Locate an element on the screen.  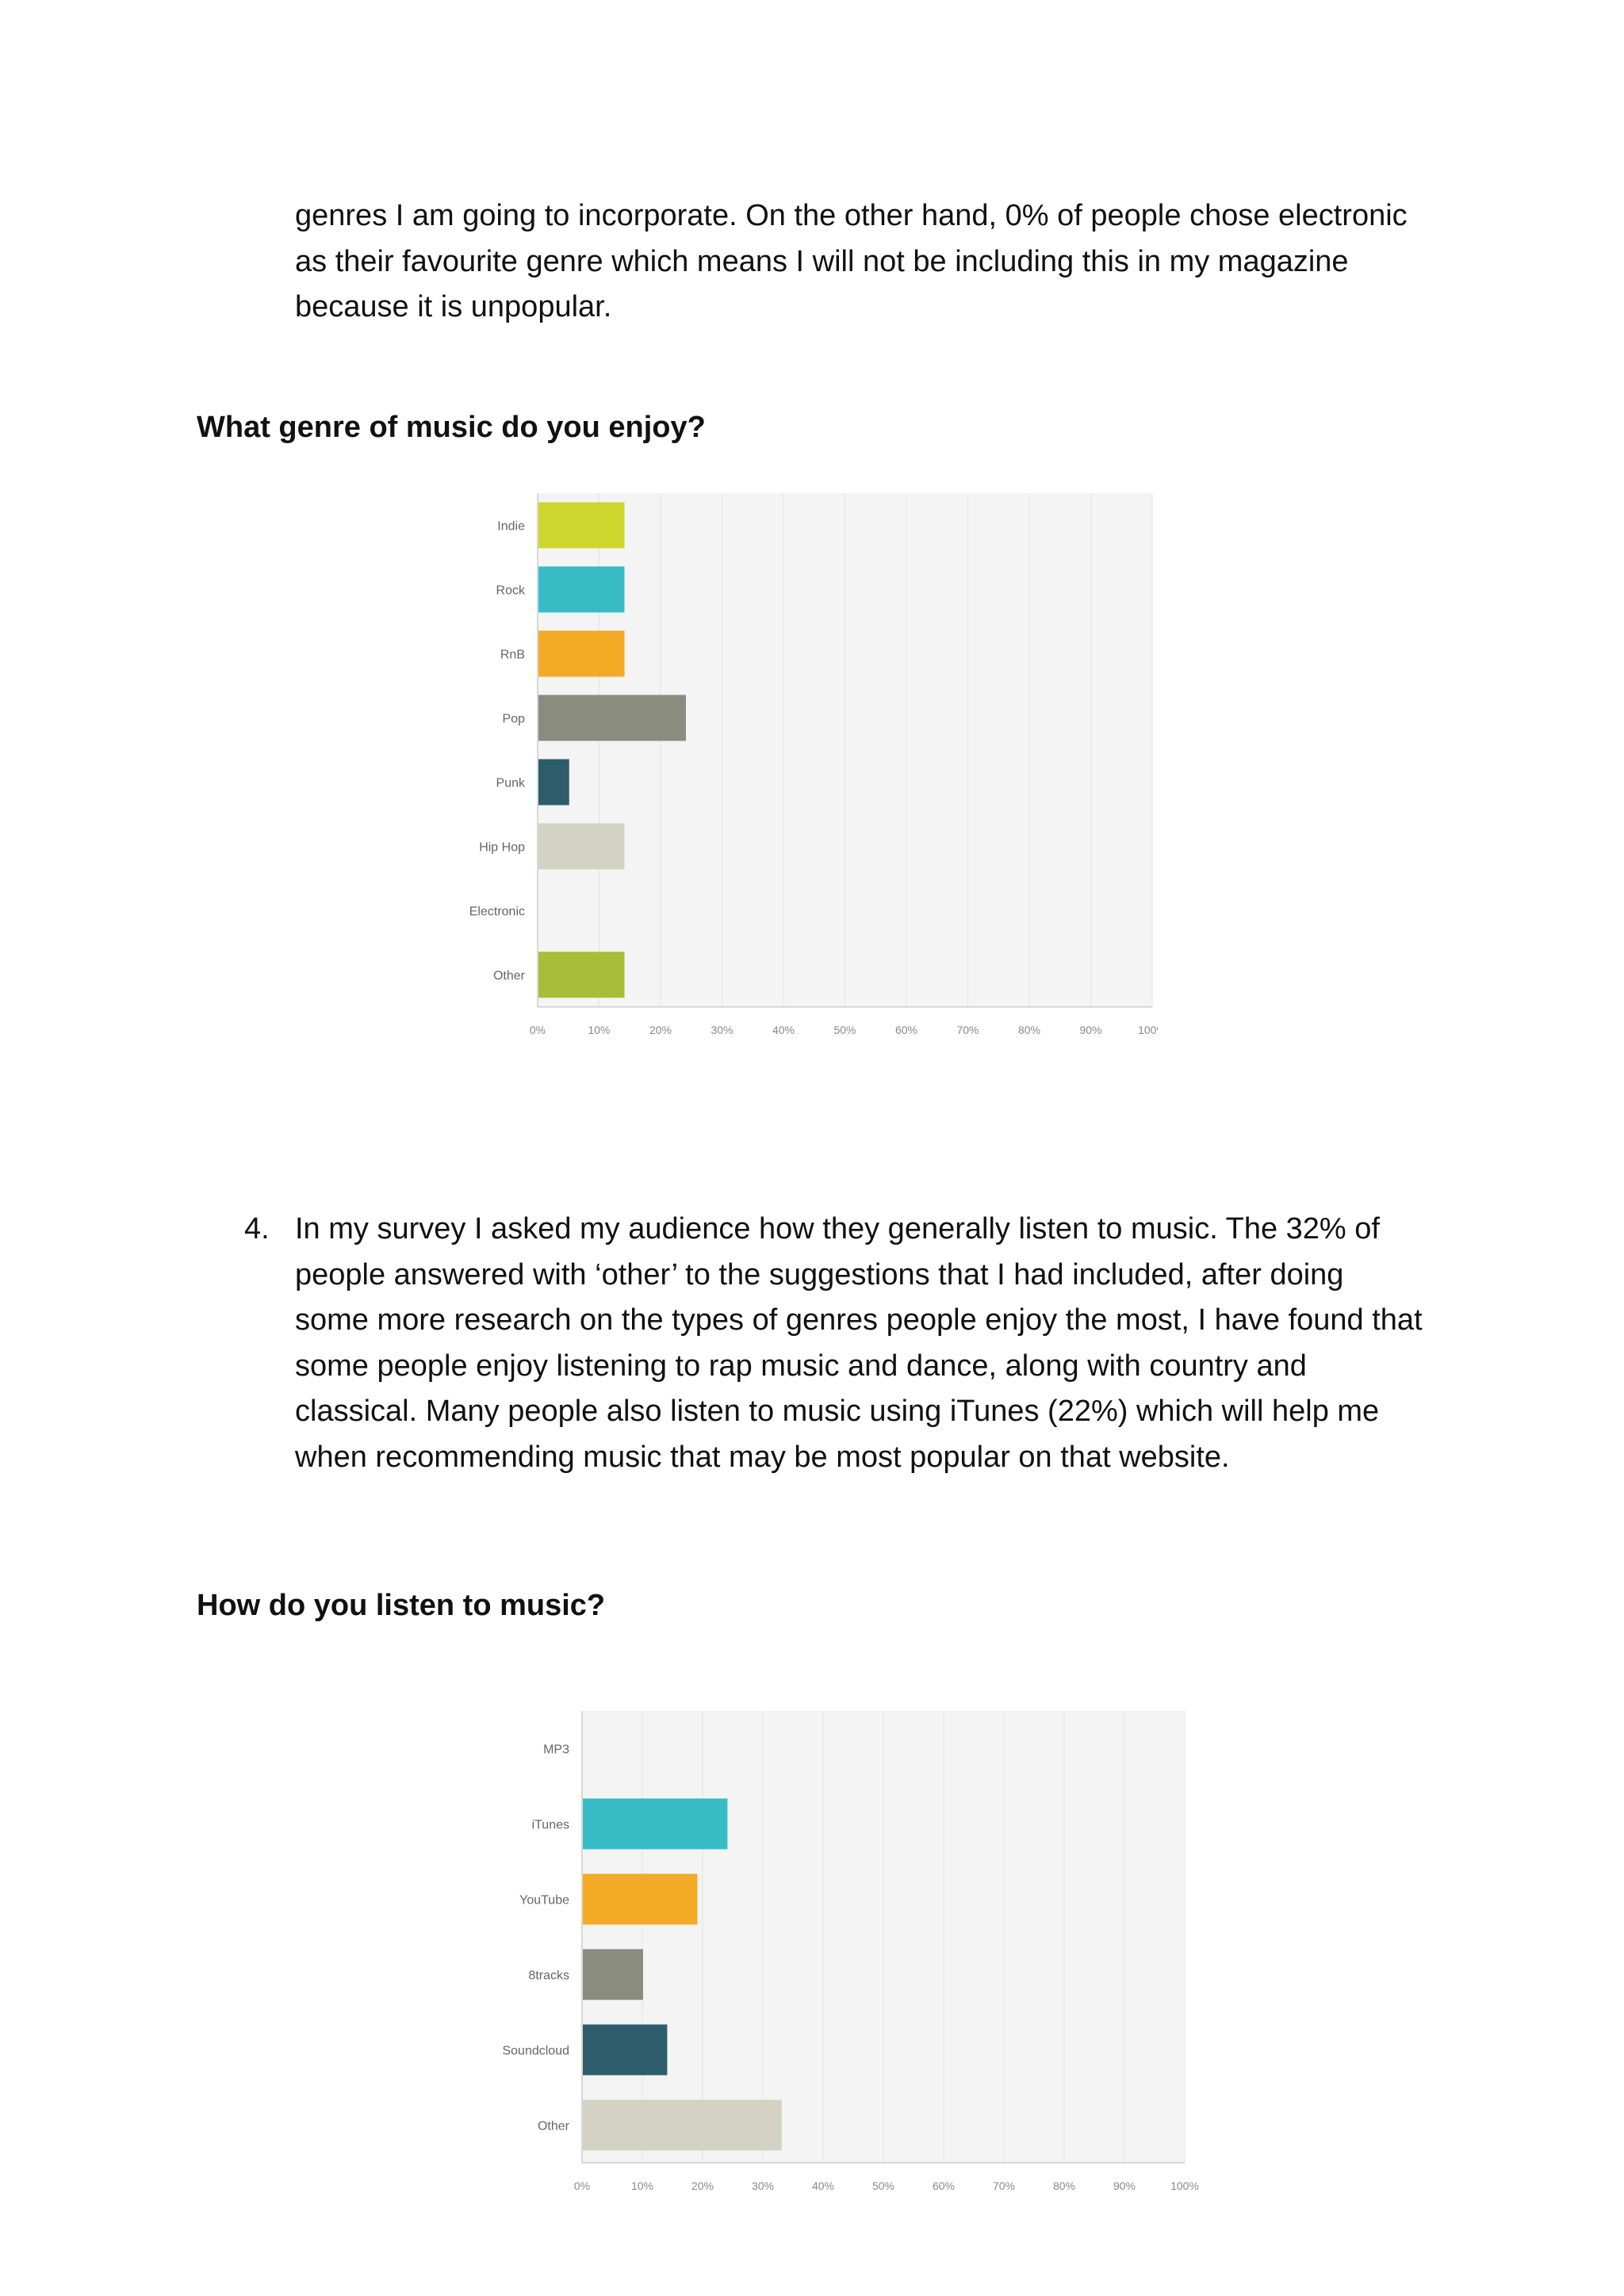
bar-itunes is located at coordinates (655, 1824).